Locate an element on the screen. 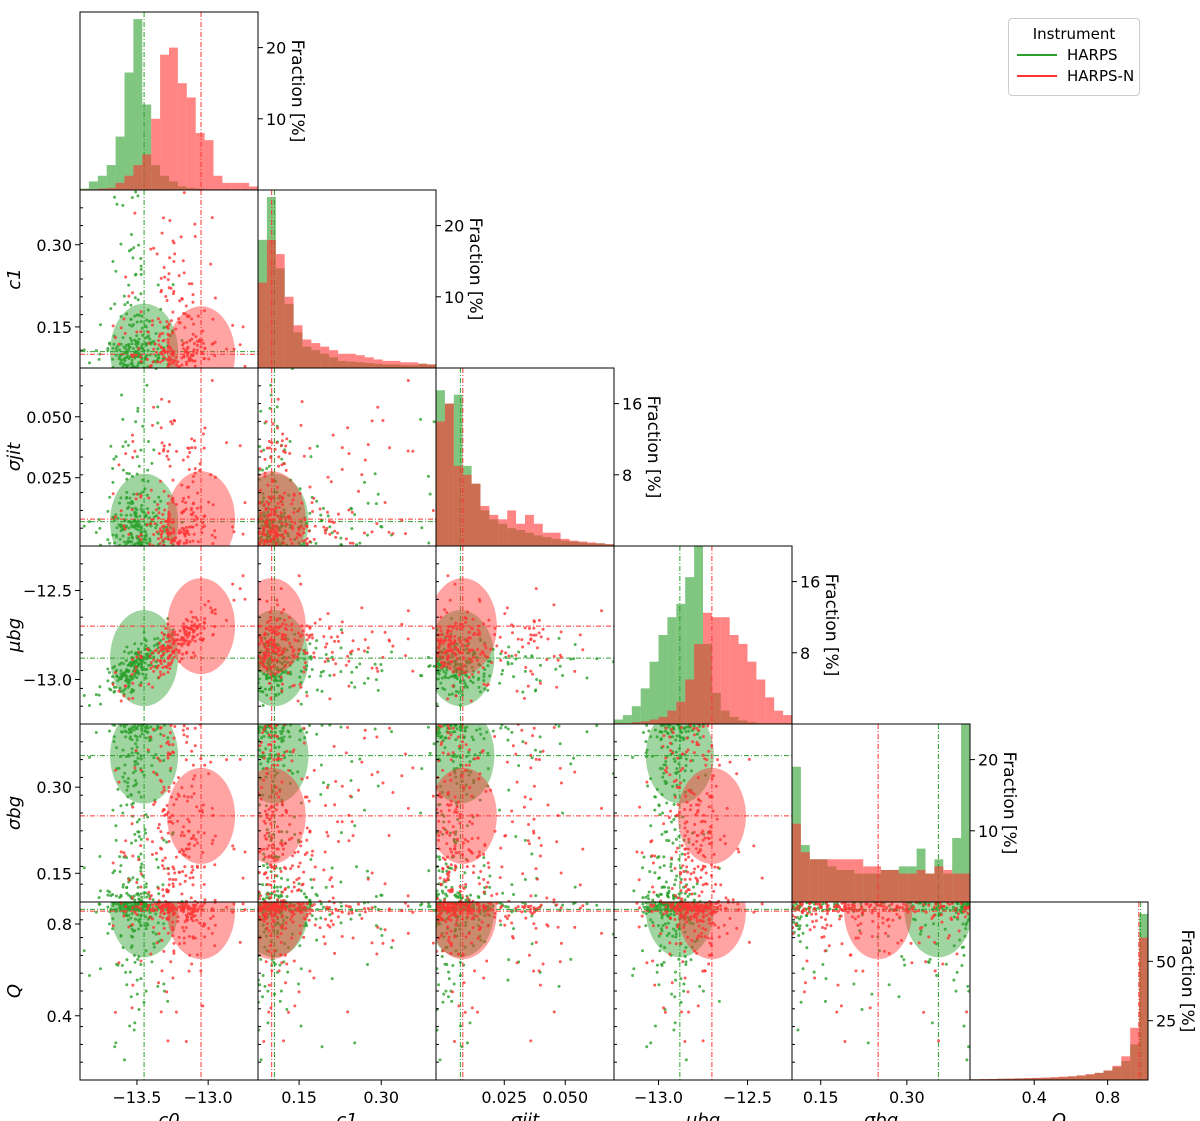 This screenshot has width=1200, height=1121. hist-frame-Q is located at coordinates (1059, 991).